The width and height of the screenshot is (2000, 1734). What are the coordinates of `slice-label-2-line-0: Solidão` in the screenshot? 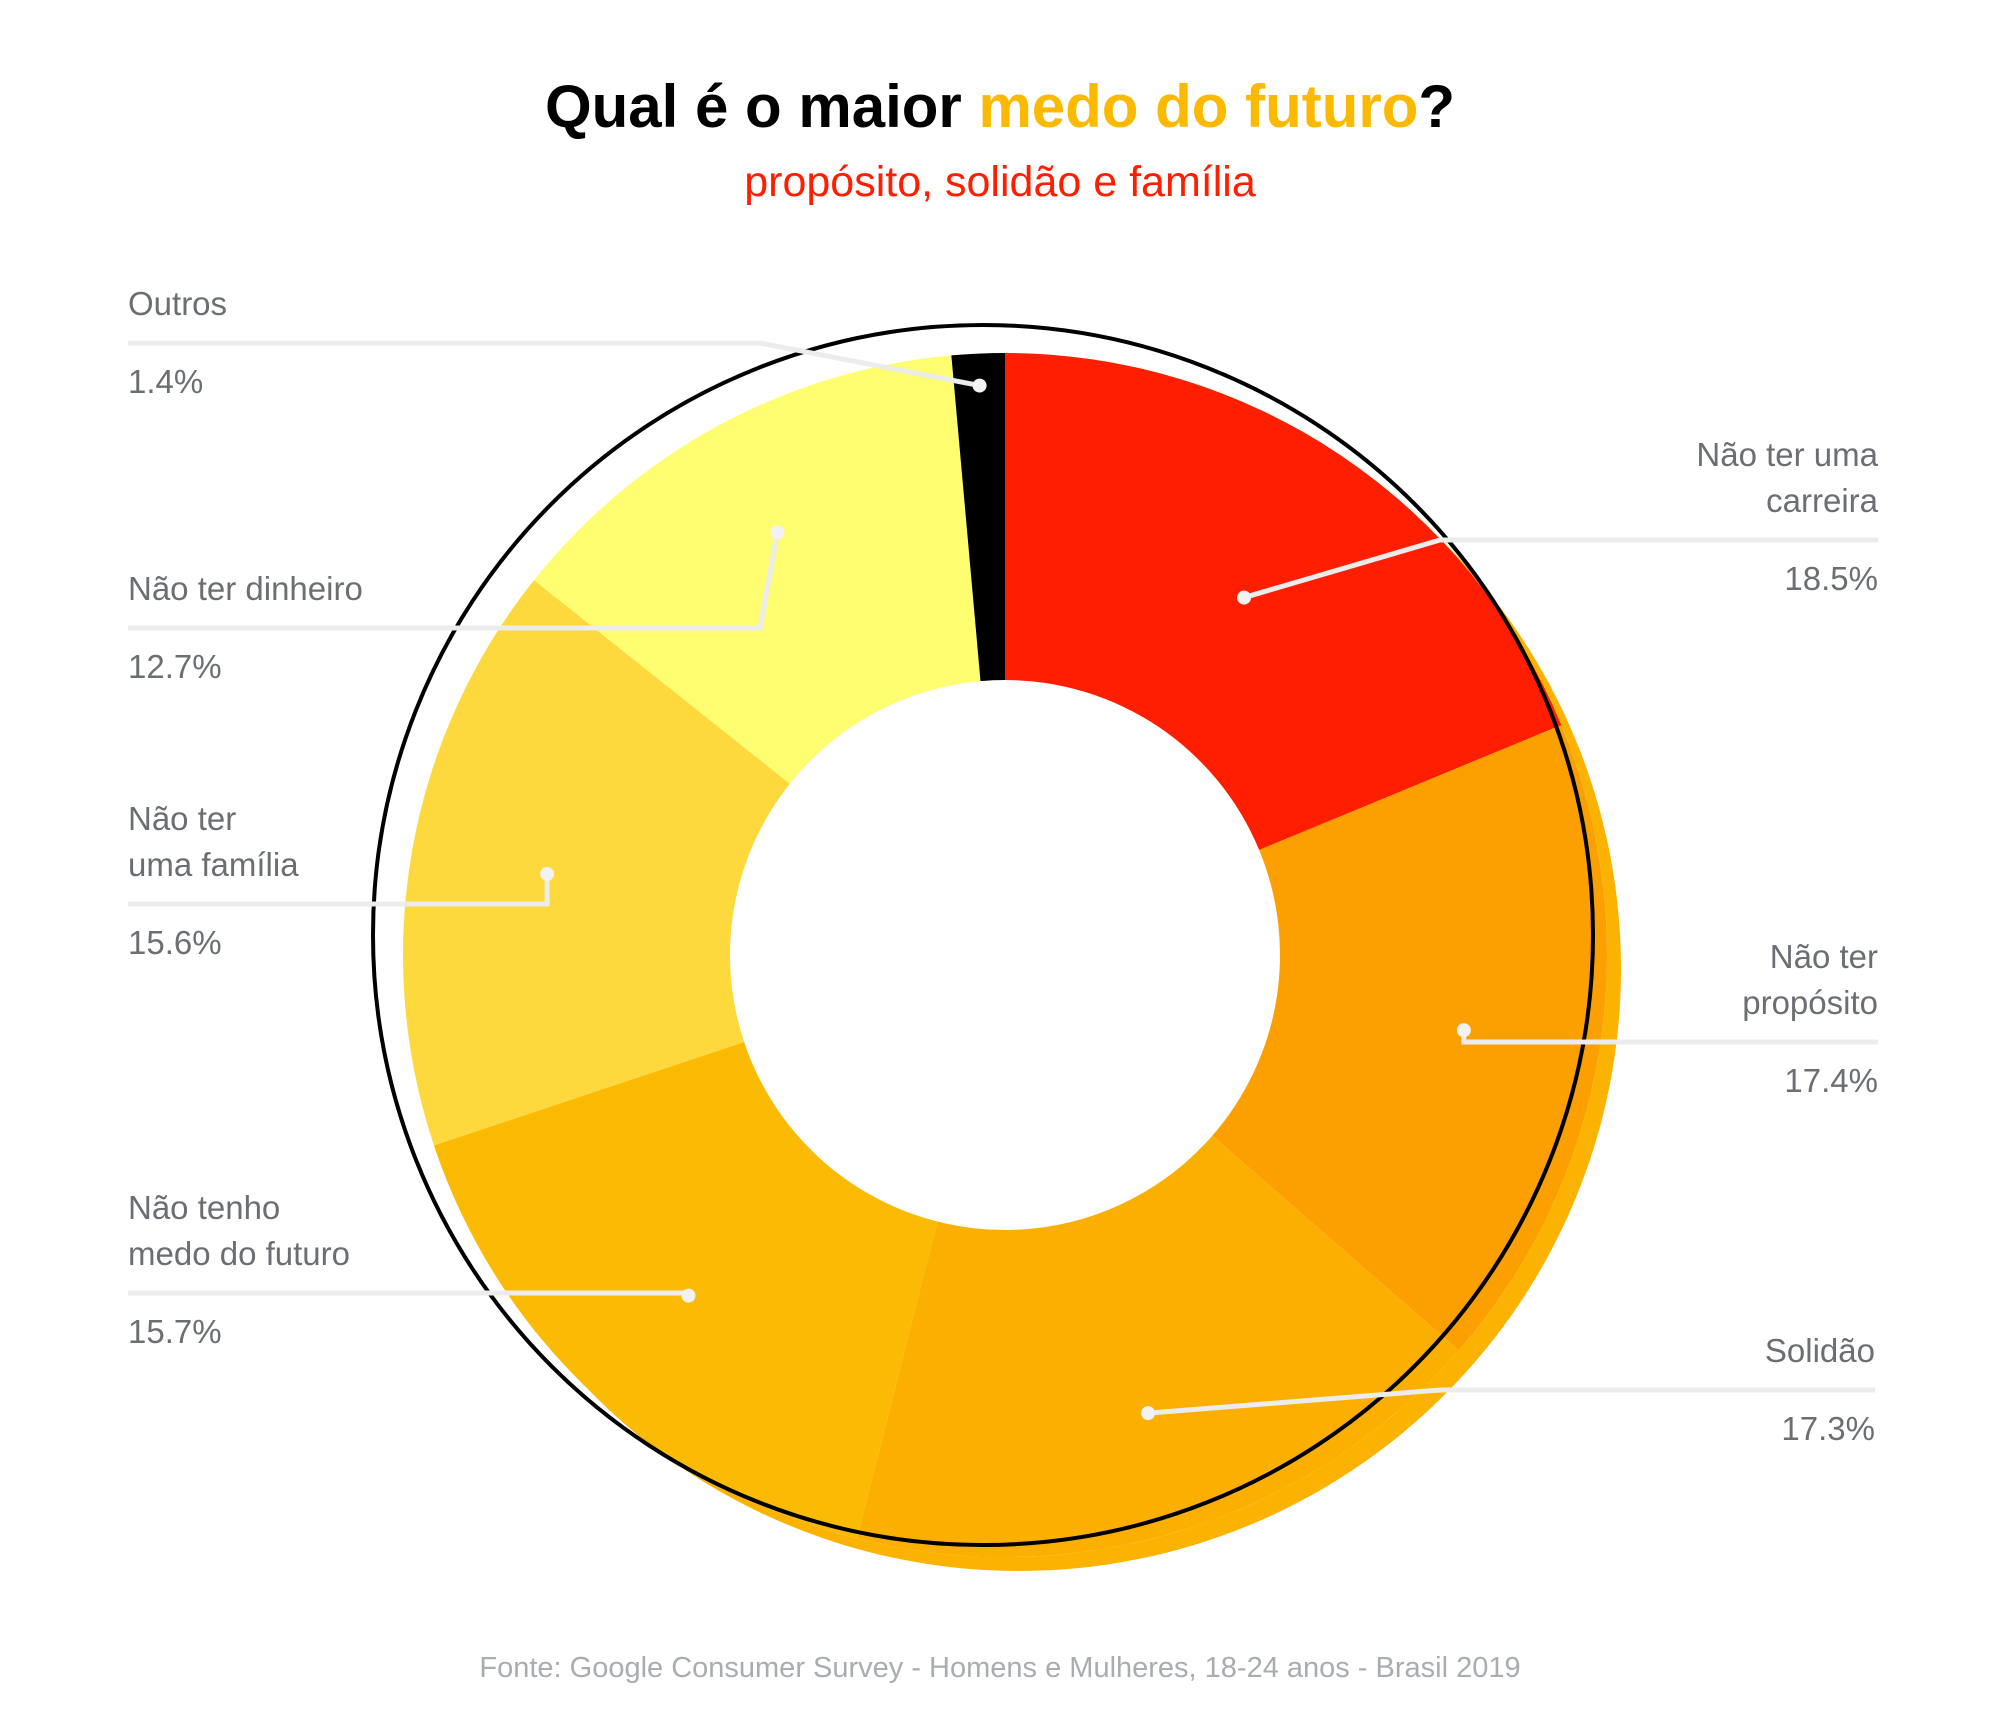 It's located at (1819, 1350).